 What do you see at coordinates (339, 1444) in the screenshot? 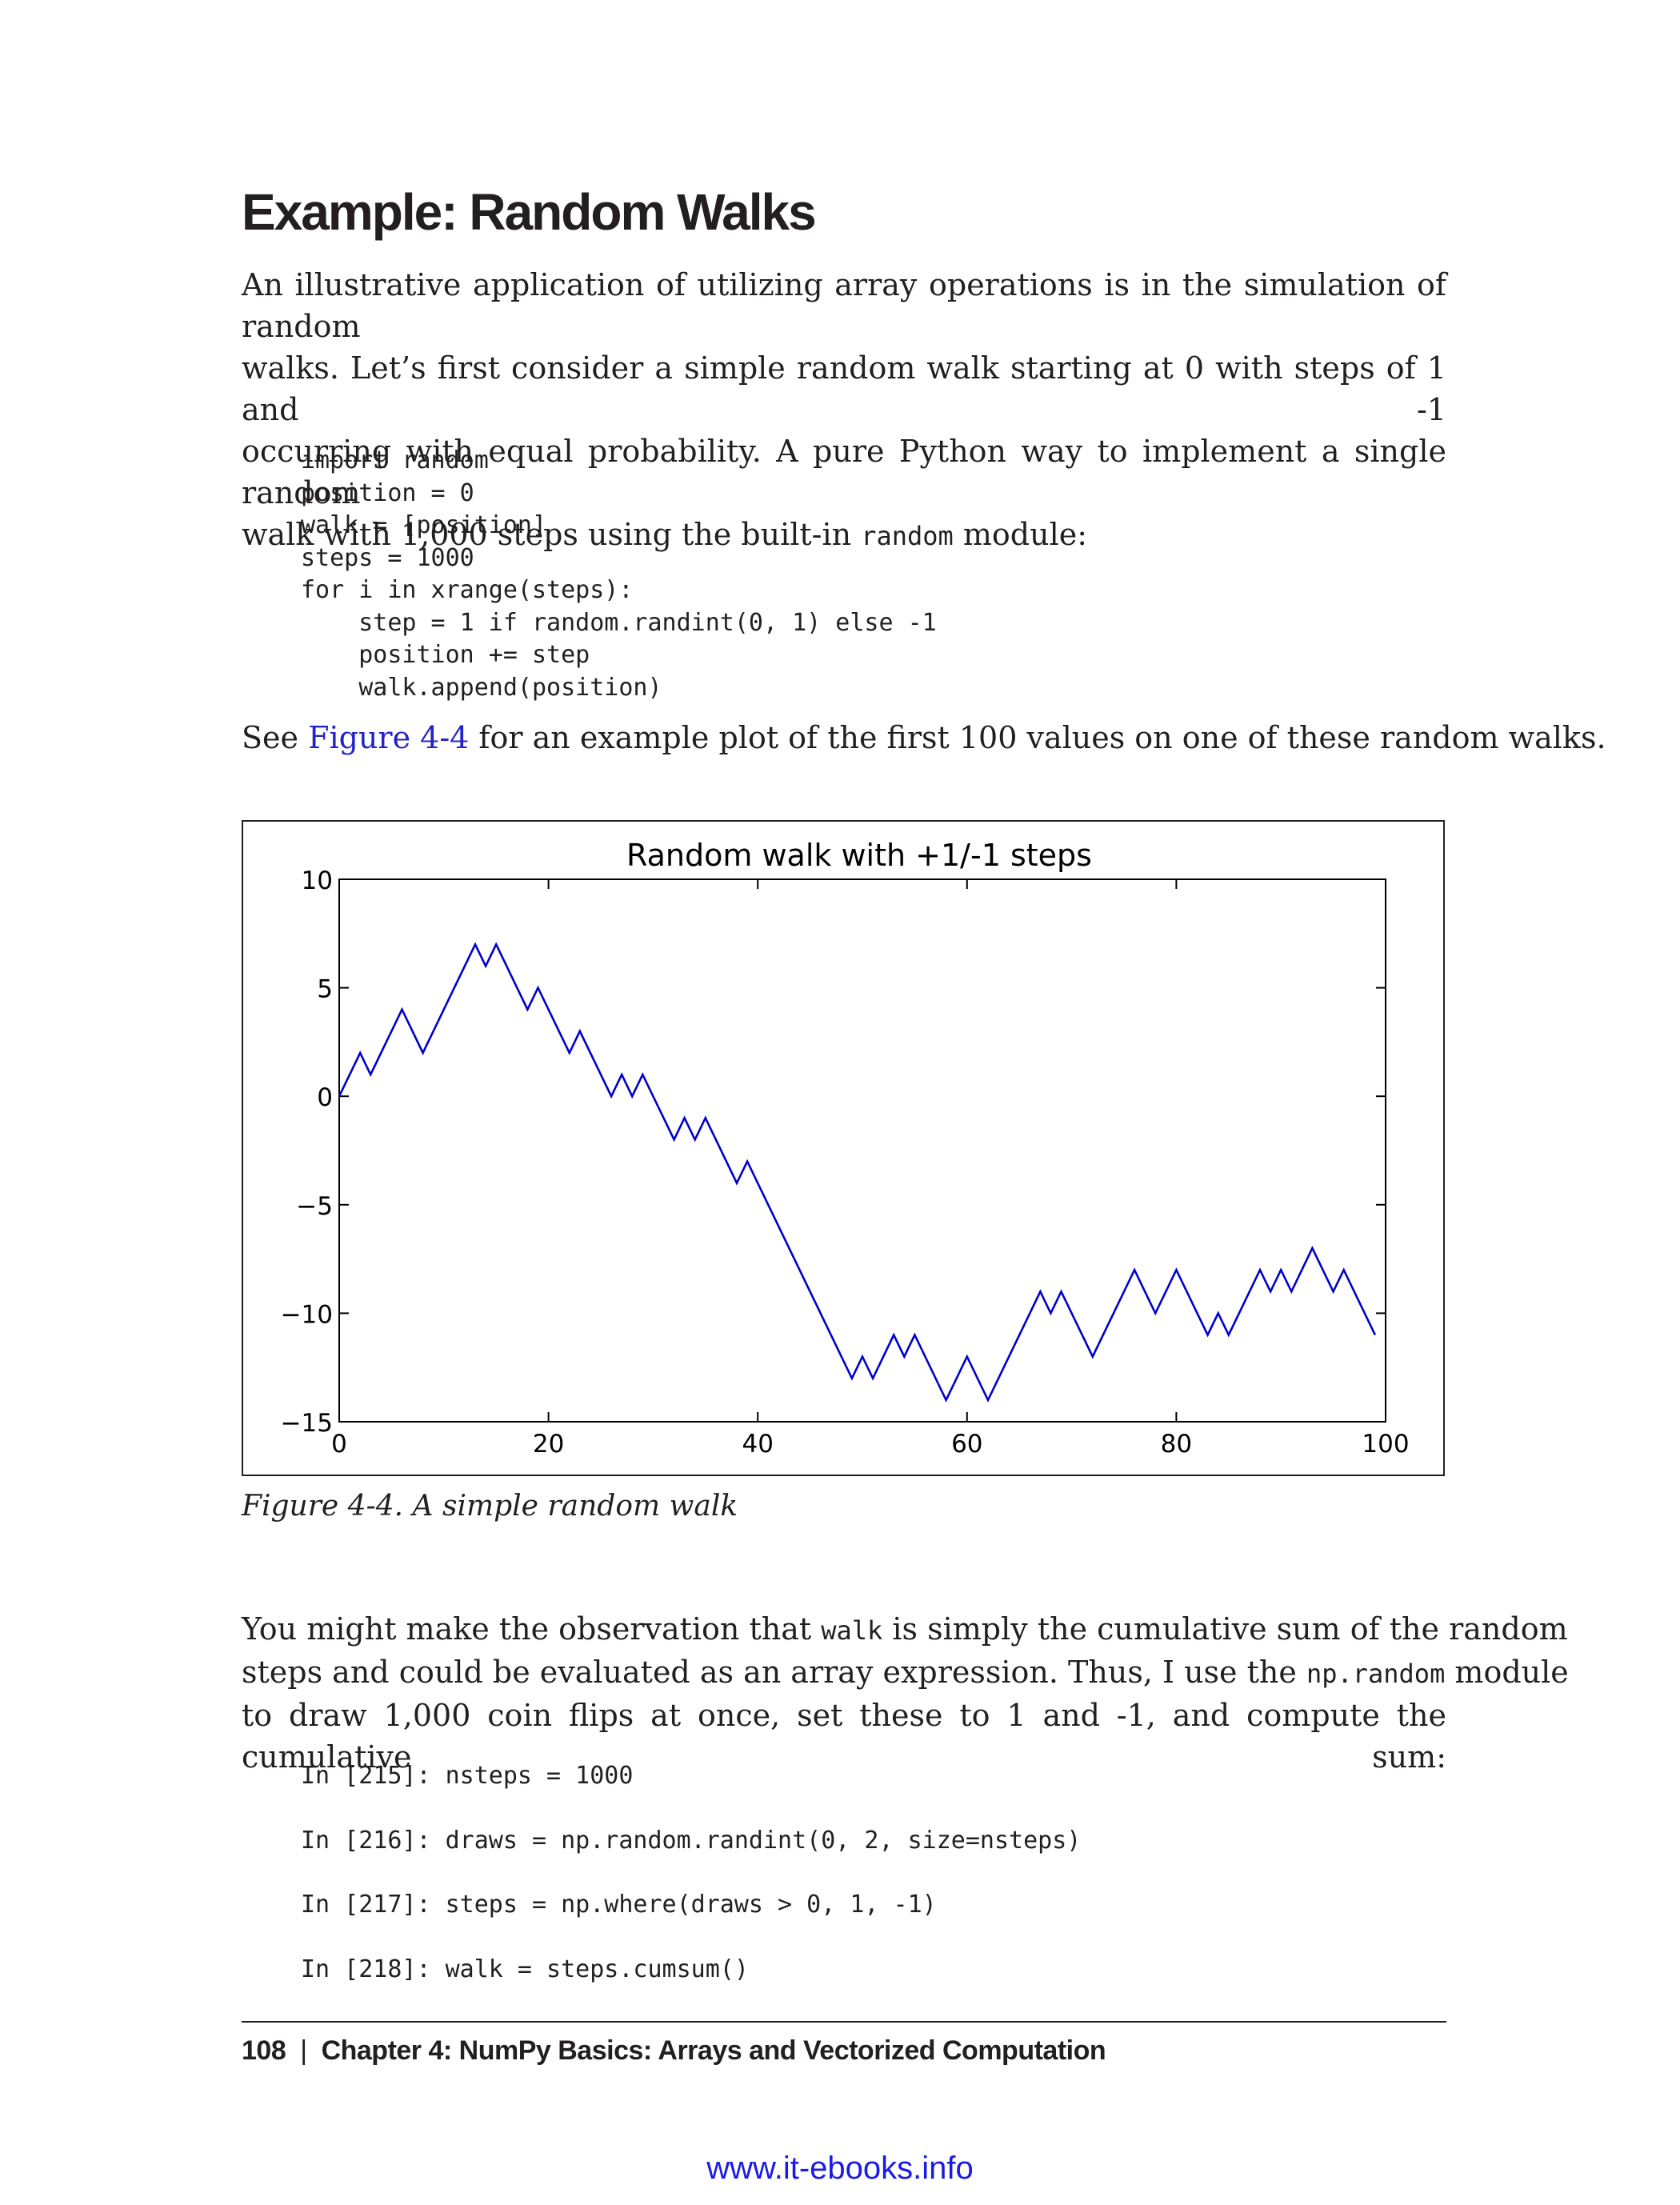
I see `x-tick-label: 0` at bounding box center [339, 1444].